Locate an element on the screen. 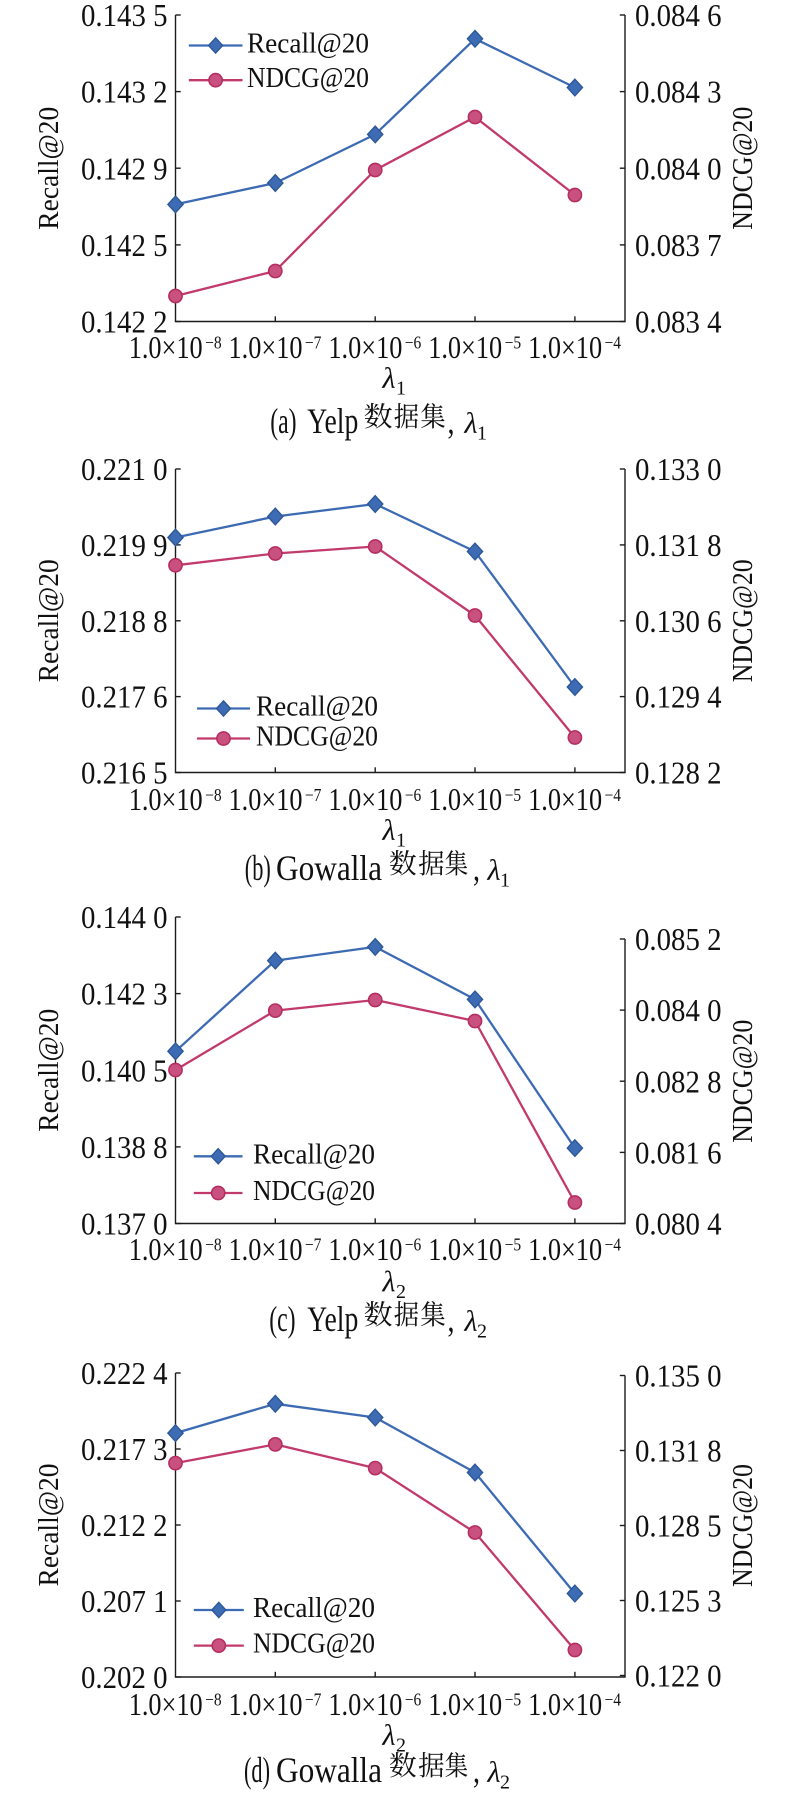 The height and width of the screenshot is (1798, 800). svg-text: (a) is located at coordinates (283, 421).